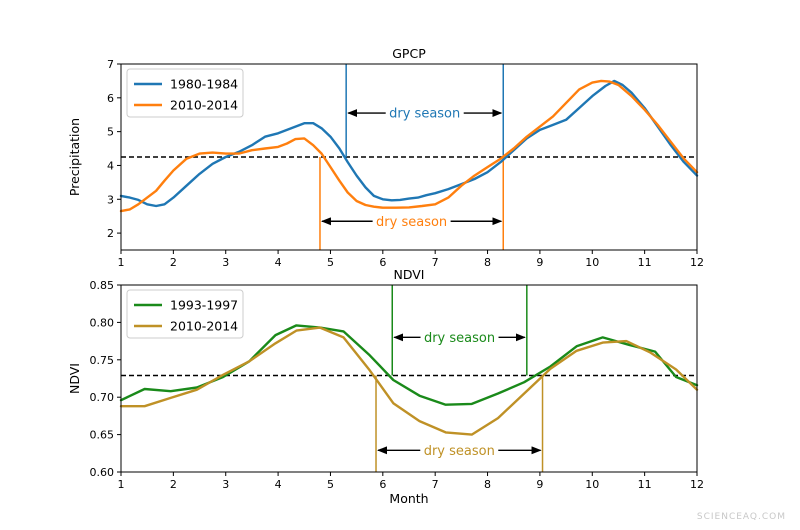 This screenshot has height=530, width=800. Describe the element at coordinates (74, 157) in the screenshot. I see `y-axis-label: Precipitation` at that location.